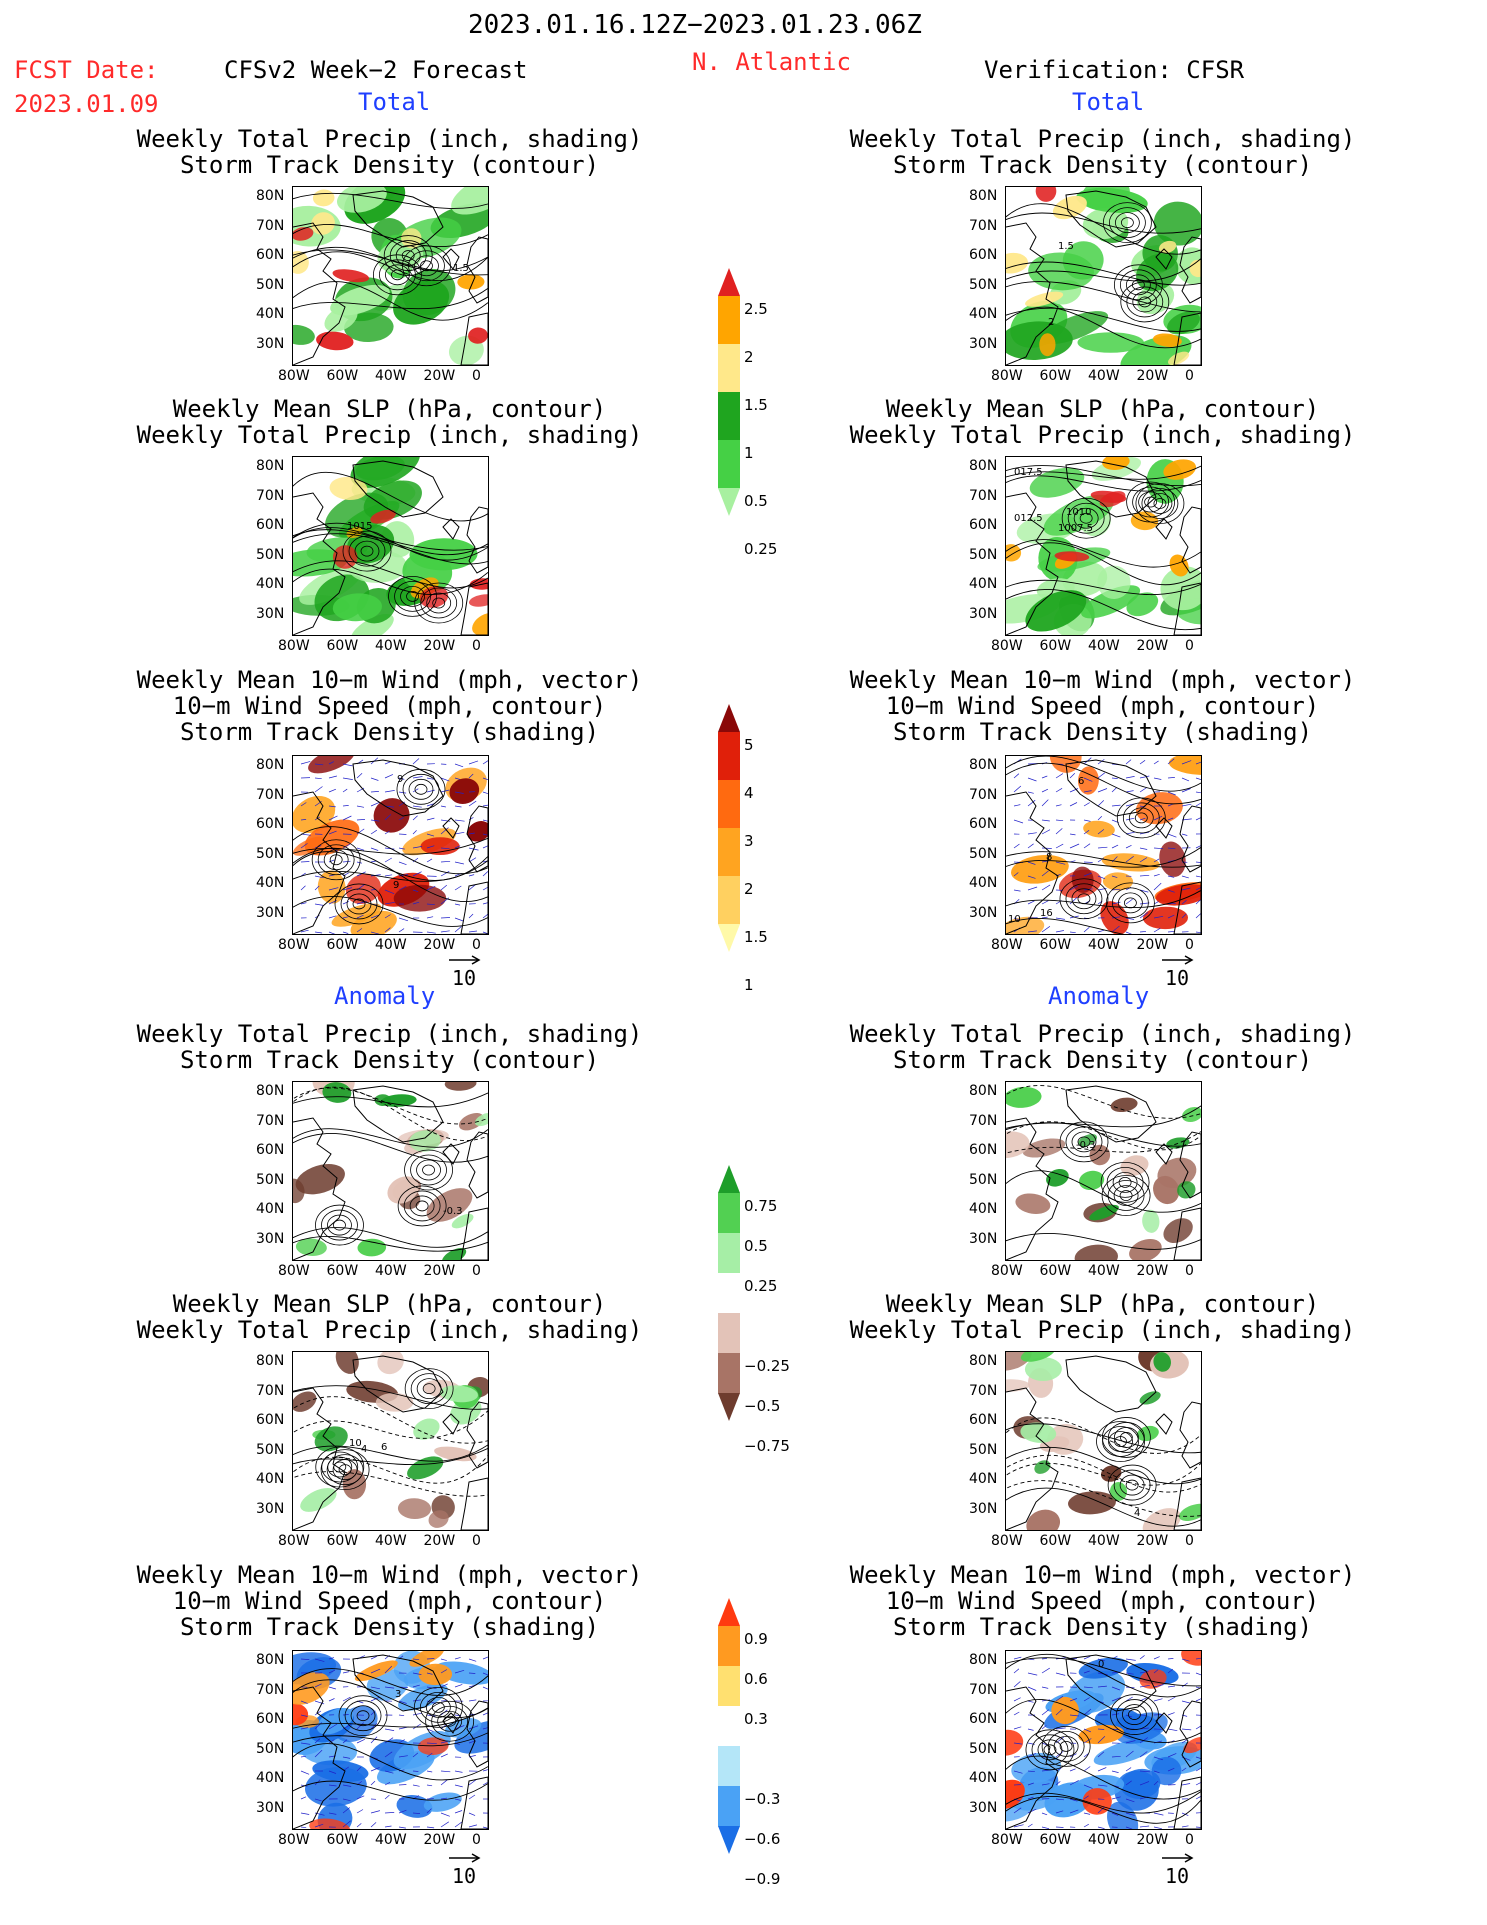  What do you see at coordinates (1046, 913) in the screenshot?
I see `contour-label: 16` at bounding box center [1046, 913].